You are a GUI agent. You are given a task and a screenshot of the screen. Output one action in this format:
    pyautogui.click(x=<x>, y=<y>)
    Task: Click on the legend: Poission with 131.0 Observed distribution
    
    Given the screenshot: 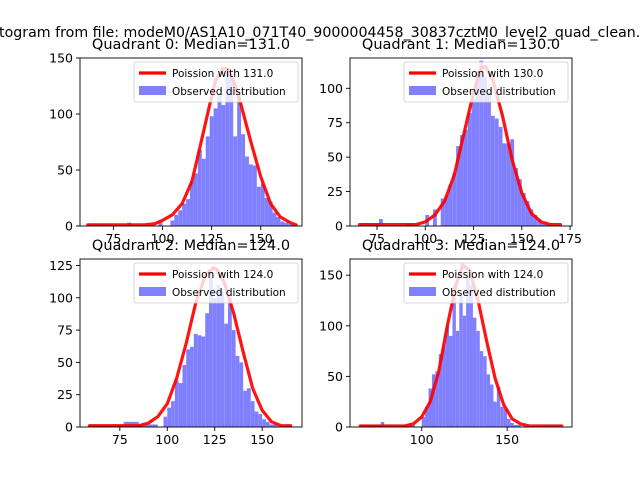 What is the action you would take?
    pyautogui.click(x=216, y=82)
    